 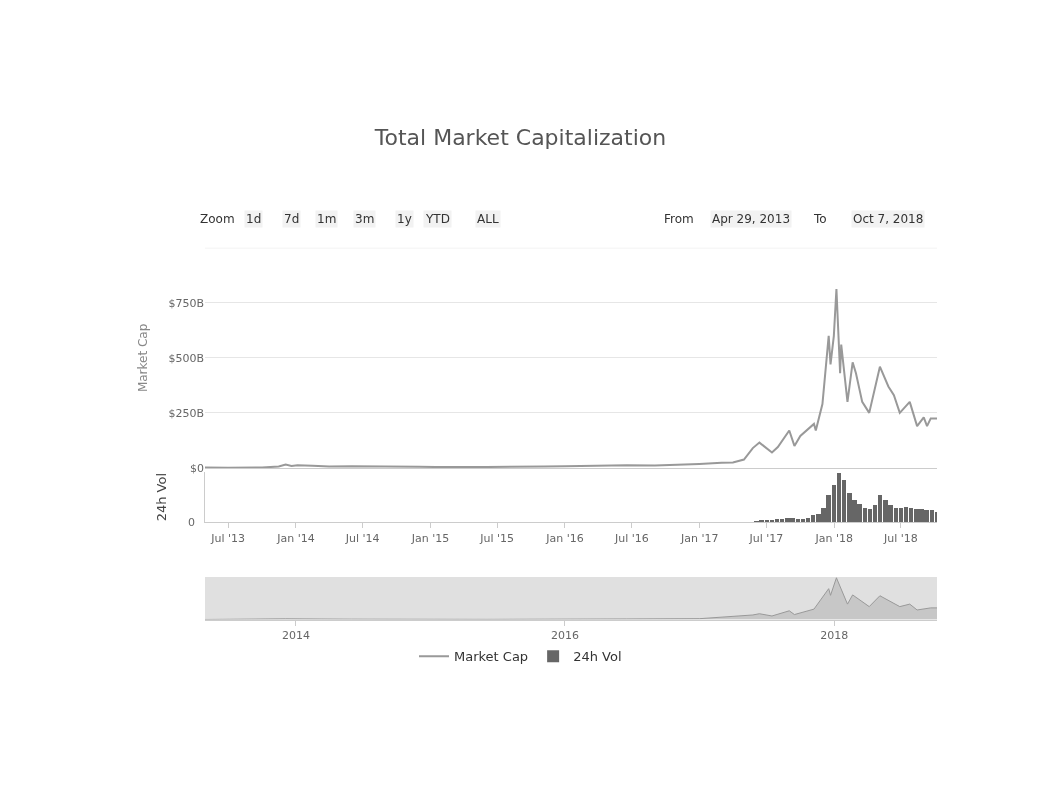 What do you see at coordinates (197, 468) in the screenshot?
I see `y-tick-label: $0` at bounding box center [197, 468].